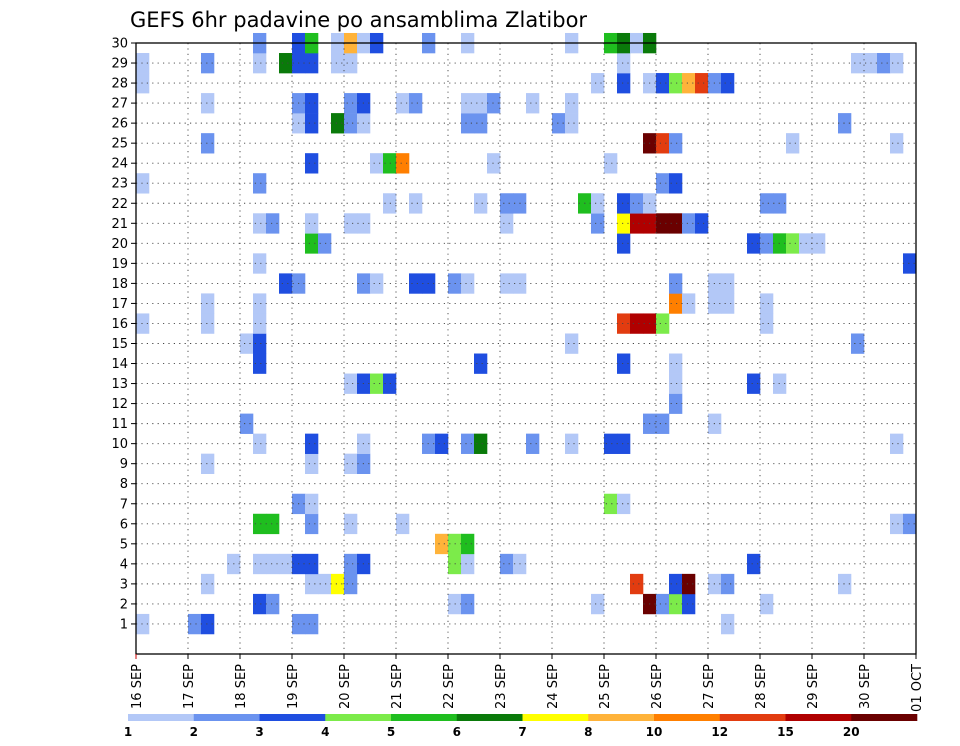 This screenshot has width=960, height=746. Describe the element at coordinates (325, 732) in the screenshot. I see `colorbar-label: 4` at that location.